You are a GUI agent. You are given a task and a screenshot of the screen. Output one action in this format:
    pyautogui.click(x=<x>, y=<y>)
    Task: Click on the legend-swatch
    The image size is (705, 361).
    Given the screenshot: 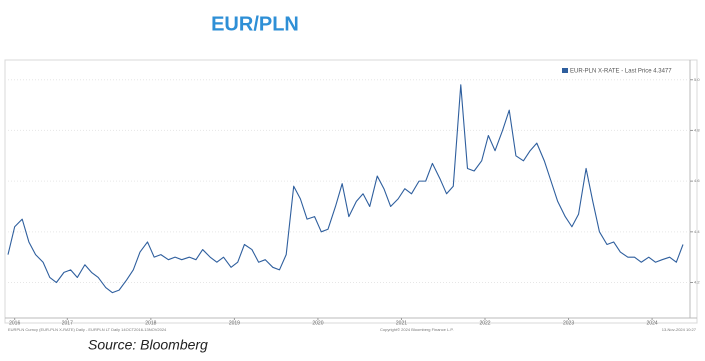 What is the action you would take?
    pyautogui.click(x=565, y=70)
    